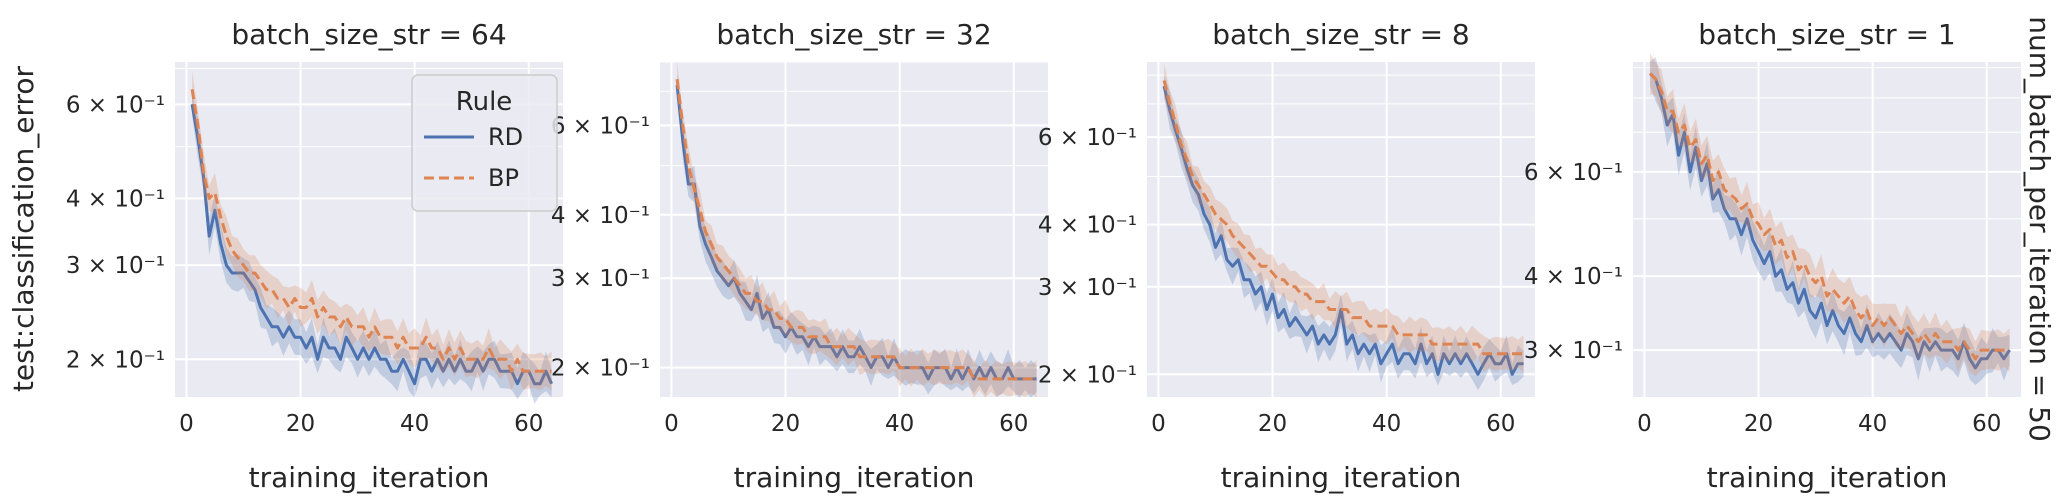 The height and width of the screenshot is (504, 2058). I want to click on y-axis-label: test:classification_error, so click(23, 228).